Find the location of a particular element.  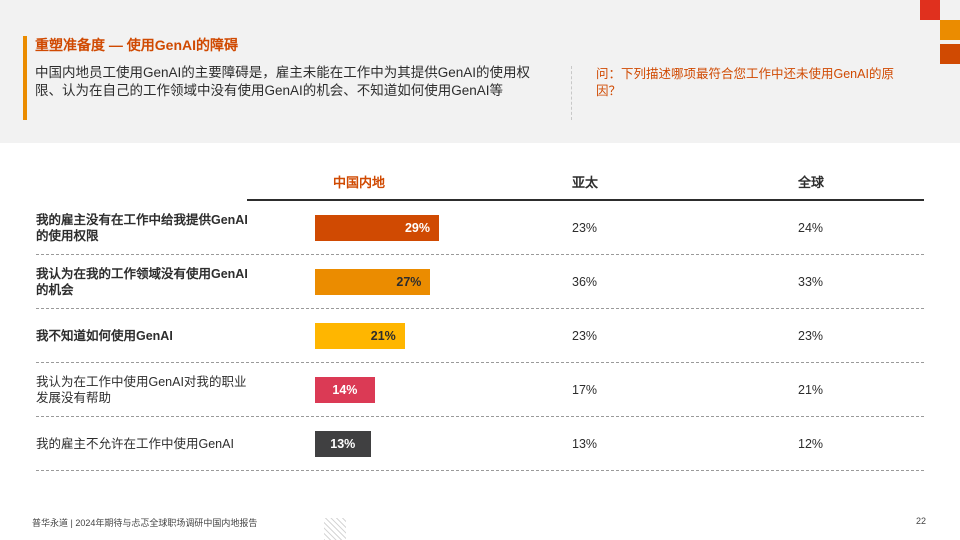

bar-value-label: 29% is located at coordinates (417, 228).